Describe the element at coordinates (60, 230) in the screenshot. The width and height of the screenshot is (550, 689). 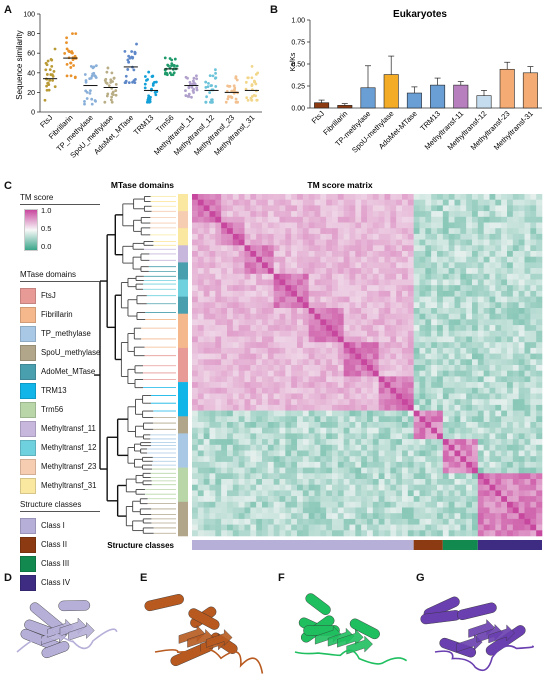
I see `tm-colorbar: 1.0 0.5 0.0` at that location.